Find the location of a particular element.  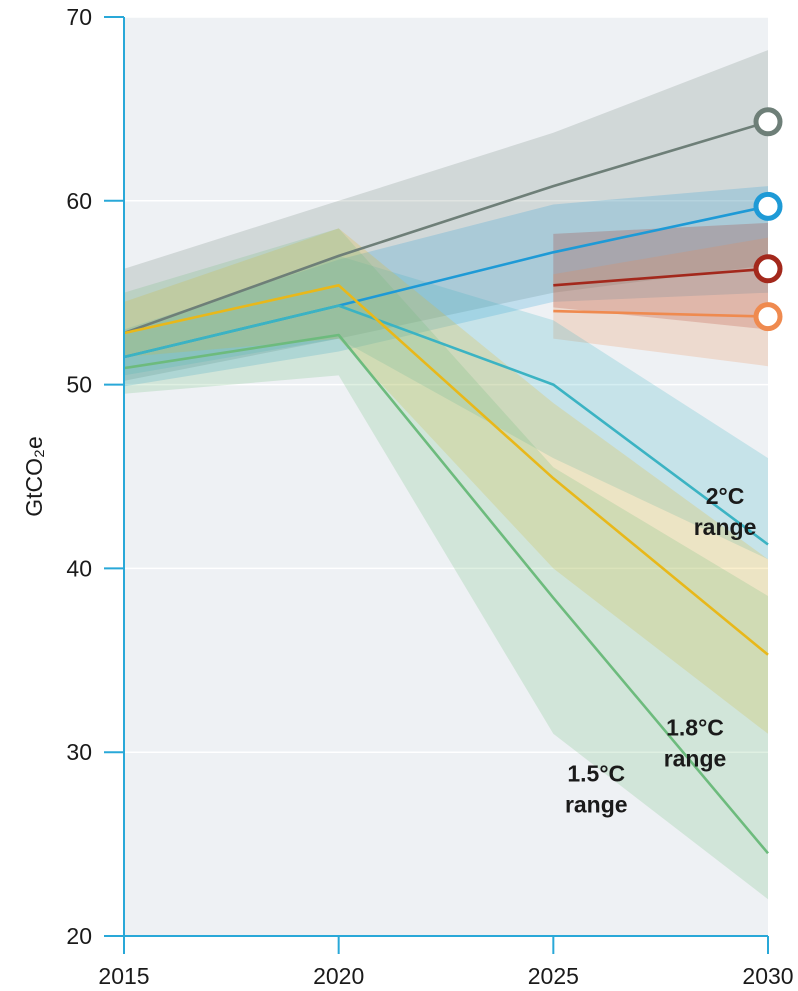

x-tick-label: 2030 is located at coordinates (767, 976).